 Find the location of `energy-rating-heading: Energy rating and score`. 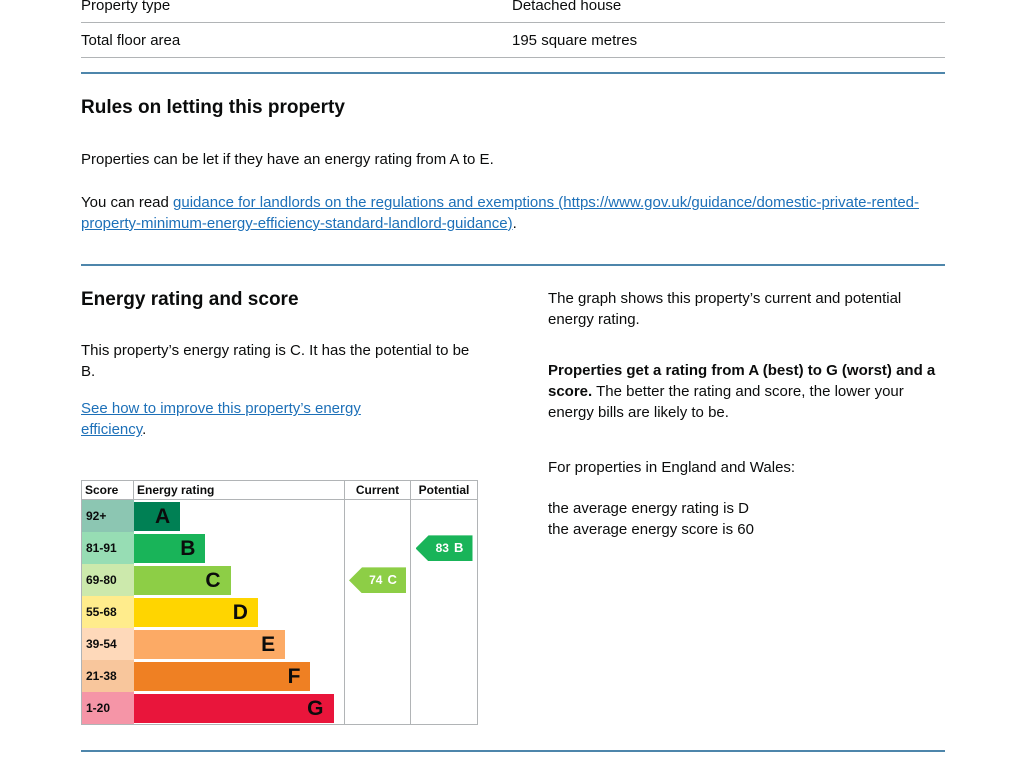

energy-rating-heading: Energy rating and score is located at coordinates (190, 299).